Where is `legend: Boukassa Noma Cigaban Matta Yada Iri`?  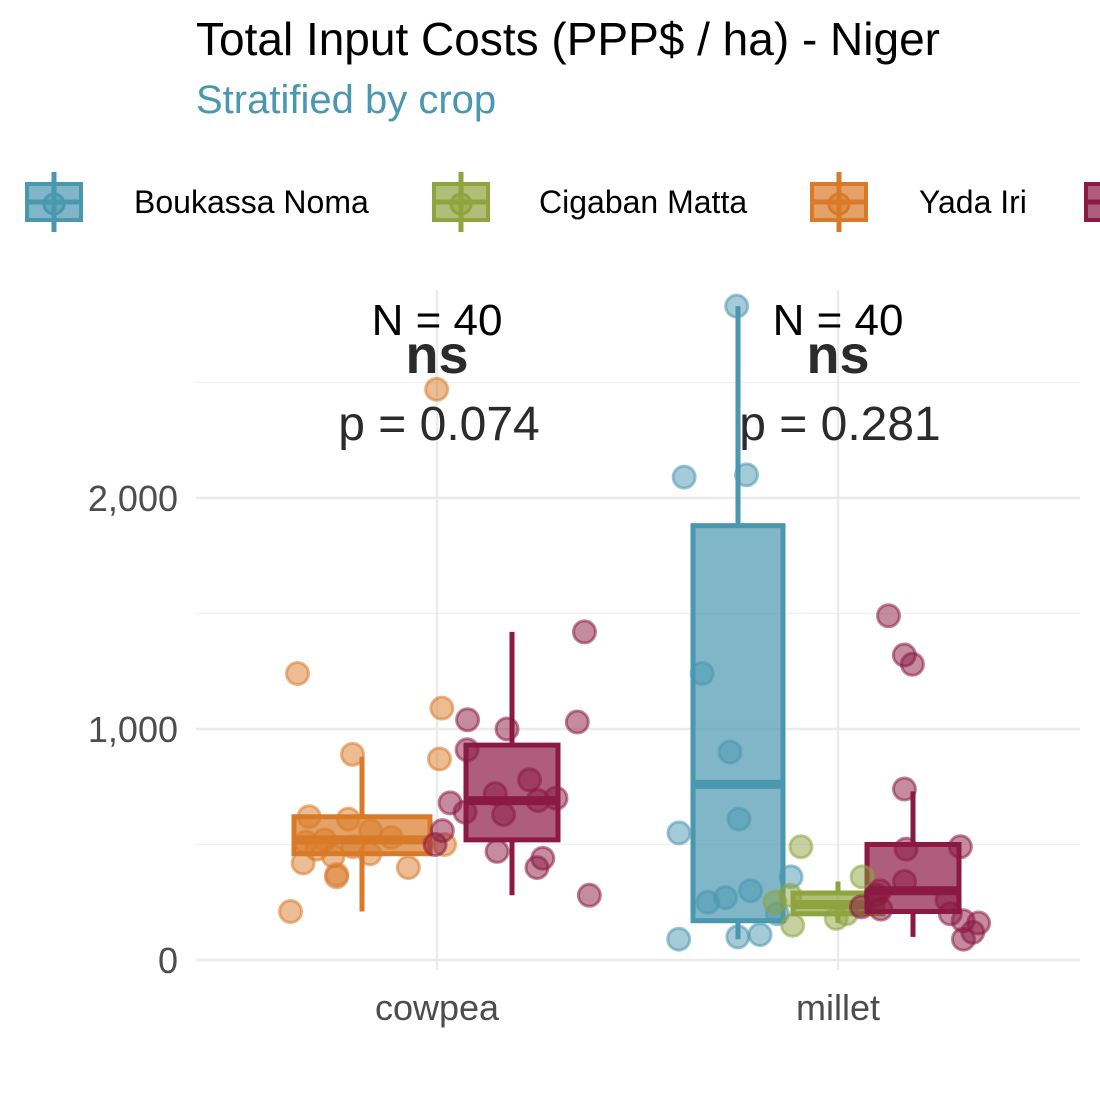
legend: Boukassa Noma Cigaban Matta Yada Iri is located at coordinates (562, 202).